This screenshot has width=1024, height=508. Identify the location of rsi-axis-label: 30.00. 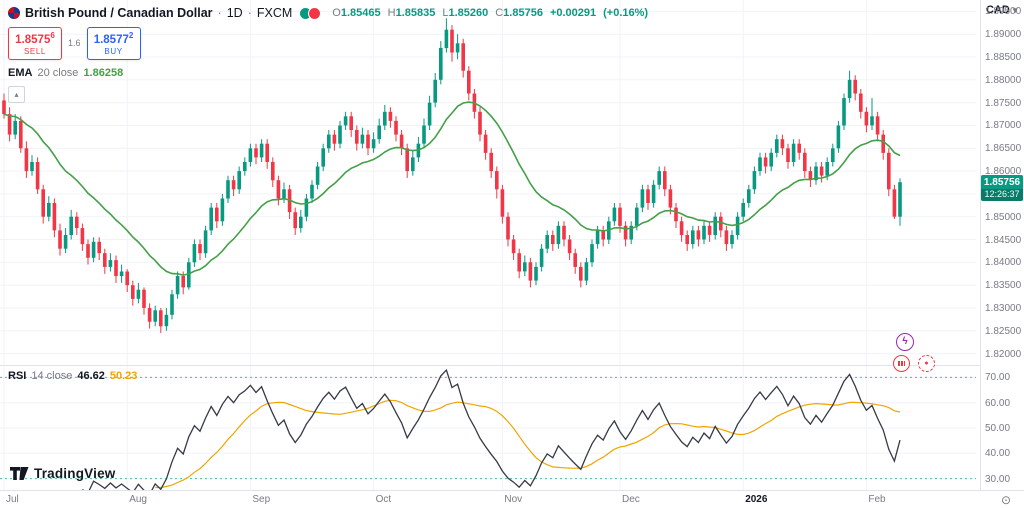
(998, 479).